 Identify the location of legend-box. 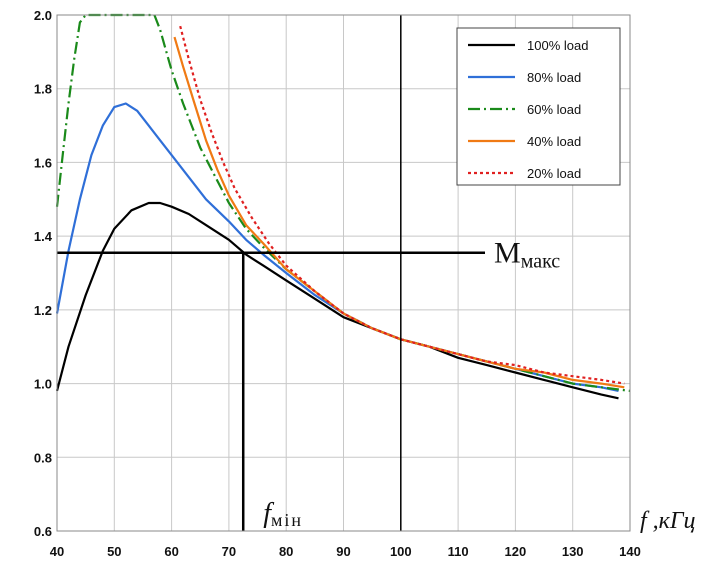
(538, 106).